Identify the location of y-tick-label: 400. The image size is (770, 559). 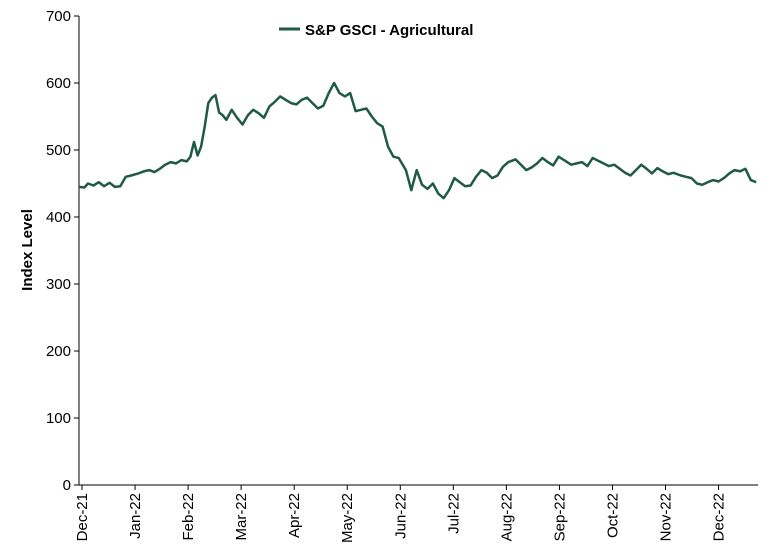
(58, 217).